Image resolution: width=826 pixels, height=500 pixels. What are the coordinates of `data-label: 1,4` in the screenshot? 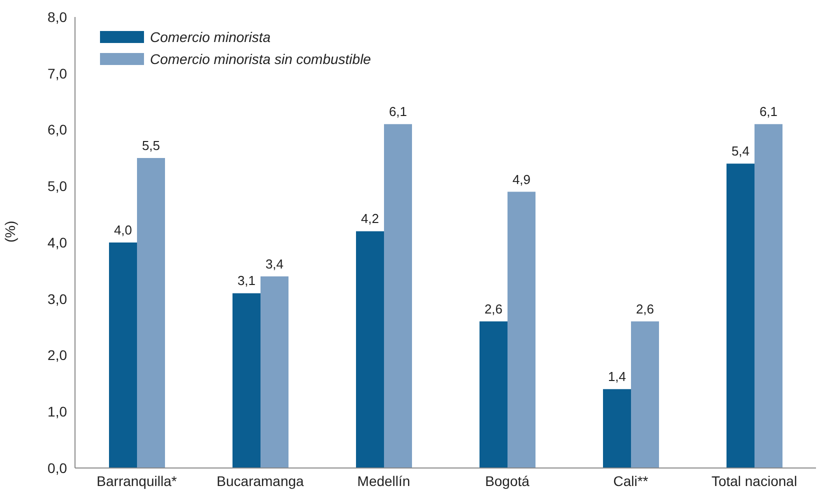 It's located at (617, 376).